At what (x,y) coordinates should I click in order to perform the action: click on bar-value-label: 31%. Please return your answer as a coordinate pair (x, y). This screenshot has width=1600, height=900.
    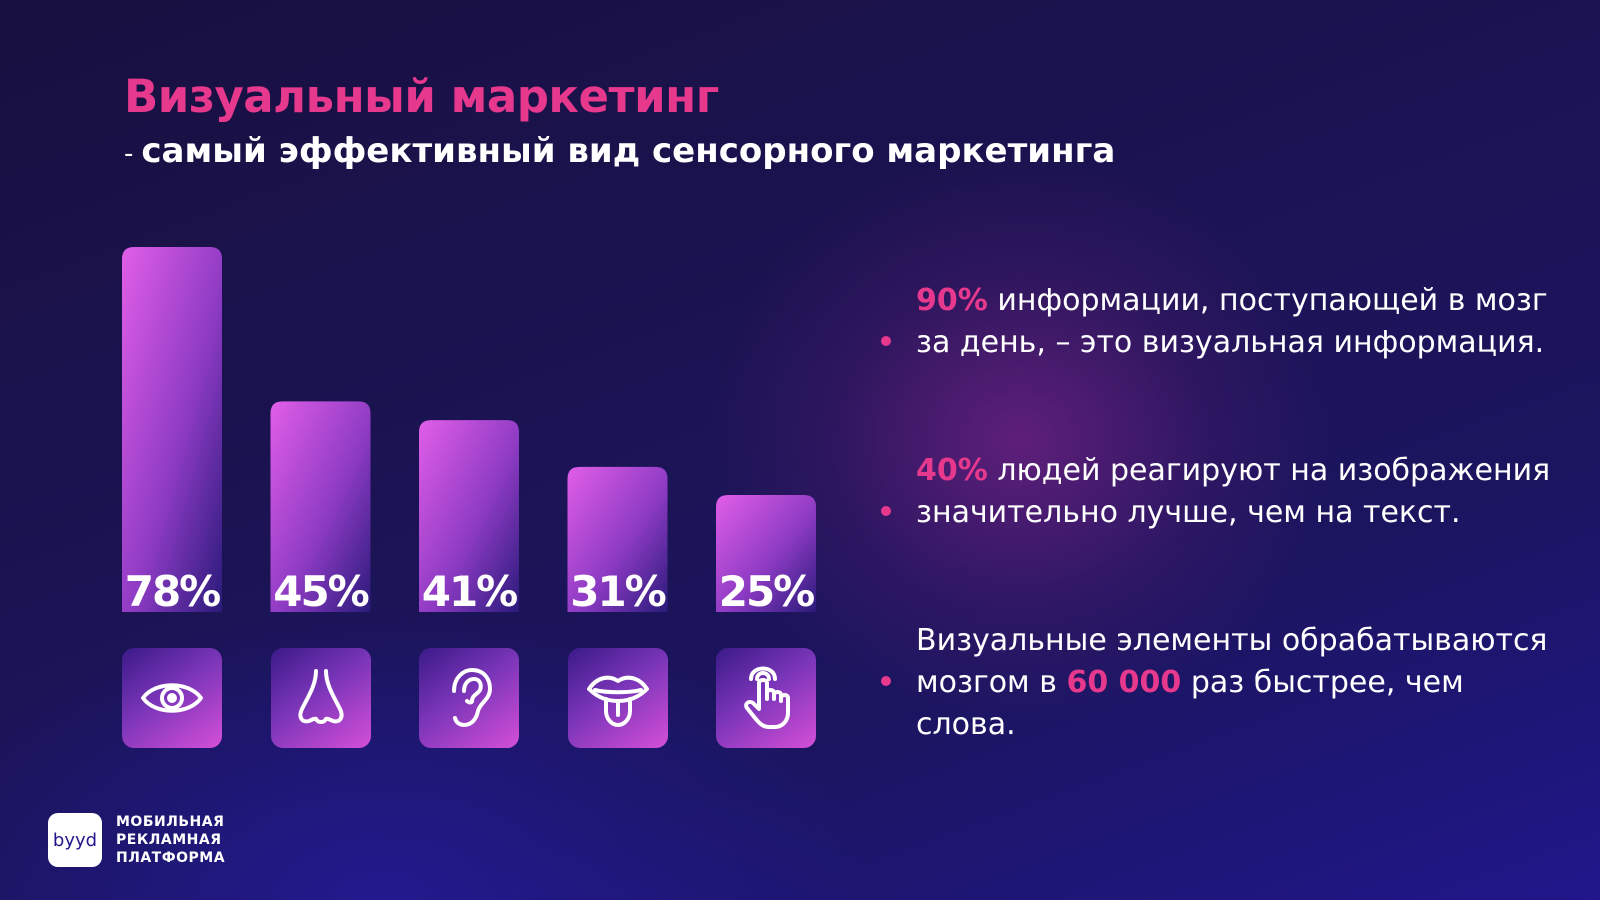
    Looking at the image, I should click on (618, 591).